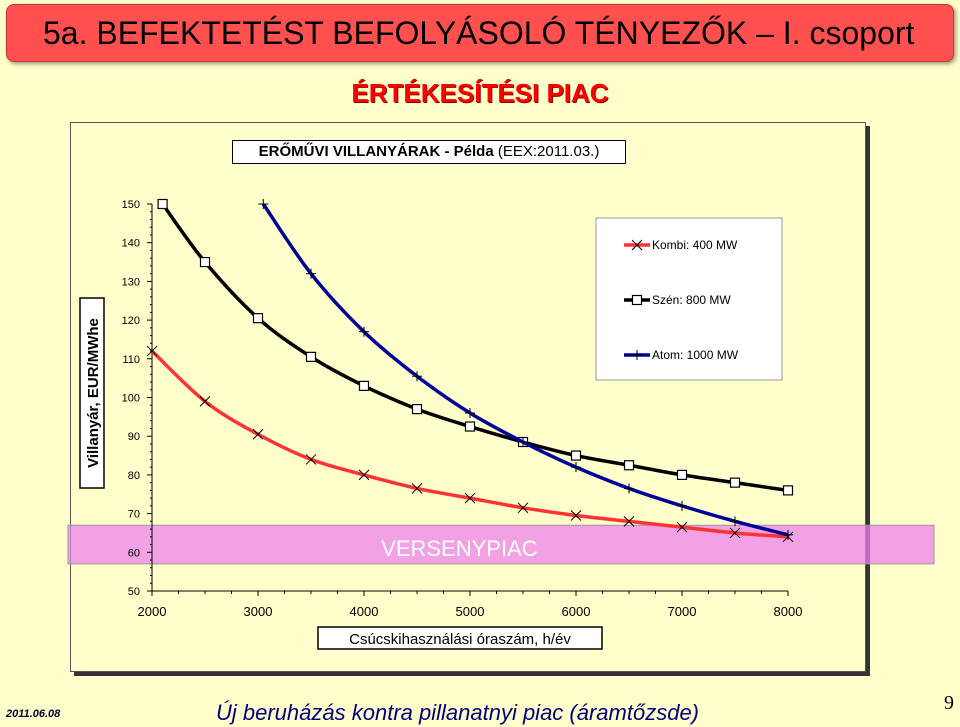  I want to click on y-tick-label: 70, so click(134, 515).